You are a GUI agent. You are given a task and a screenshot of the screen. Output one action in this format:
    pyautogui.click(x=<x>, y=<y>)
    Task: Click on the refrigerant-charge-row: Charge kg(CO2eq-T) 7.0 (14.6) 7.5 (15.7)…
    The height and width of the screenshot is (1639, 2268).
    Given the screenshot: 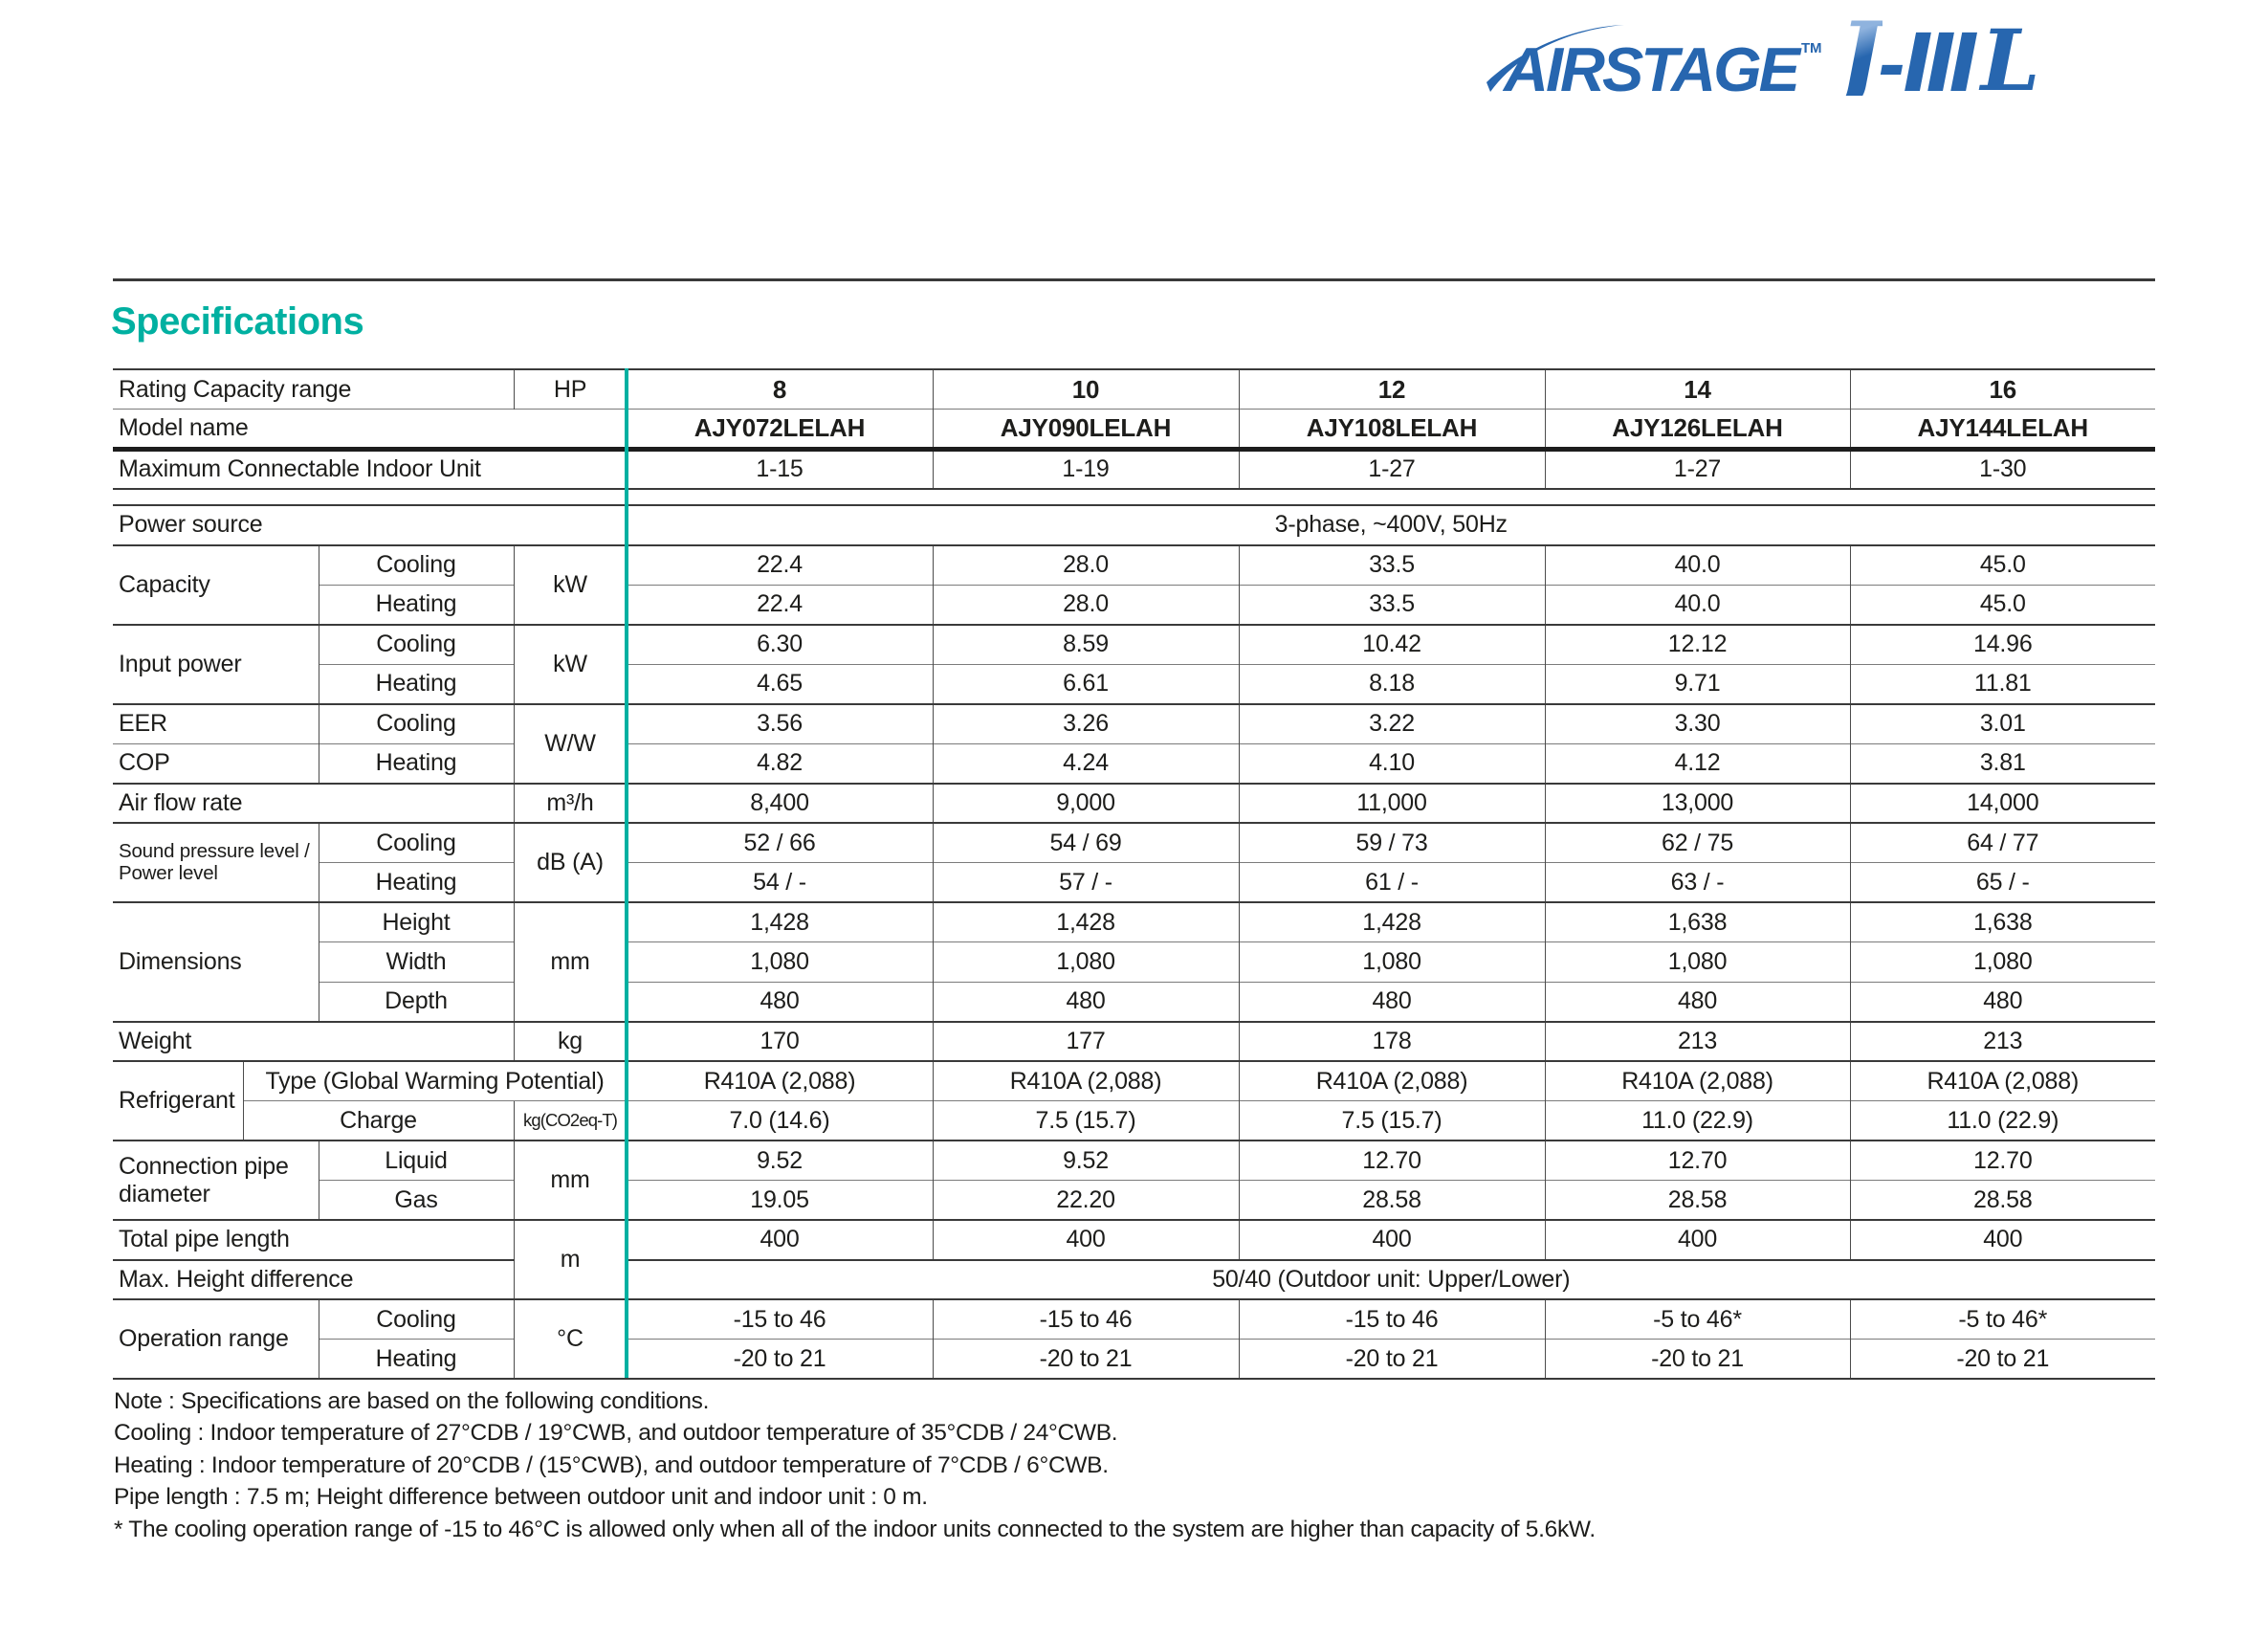 What is the action you would take?
    pyautogui.click(x=1134, y=1120)
    